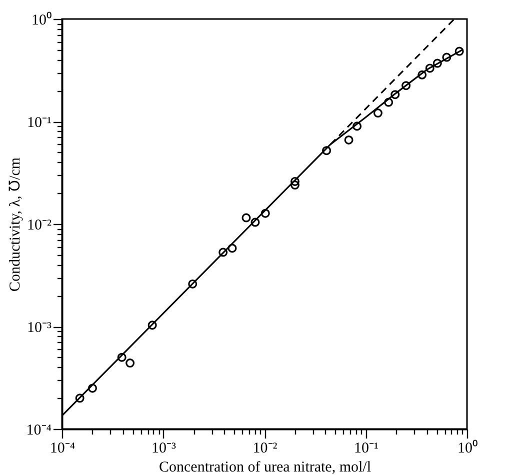 The height and width of the screenshot is (475, 508). What do you see at coordinates (39, 226) in the screenshot?
I see `y-tick-label: 10⁻²` at bounding box center [39, 226].